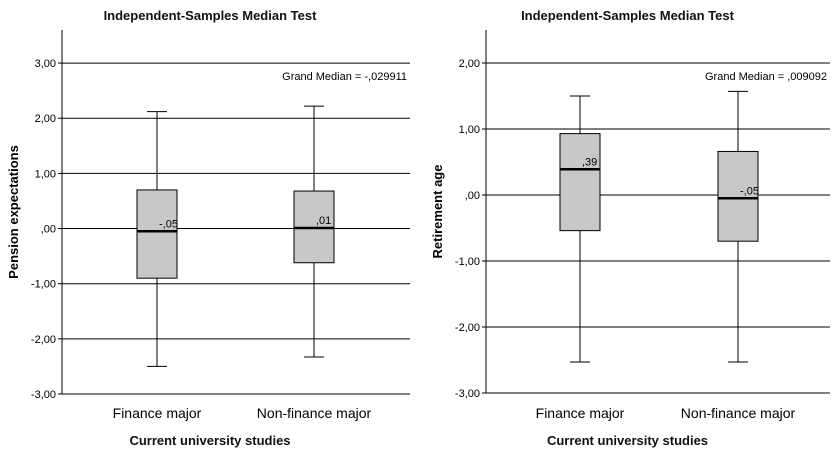 Image resolution: width=835 pixels, height=454 pixels. What do you see at coordinates (766, 77) in the screenshot?
I see `grand-median-label: Grand Median = ,009092` at bounding box center [766, 77].